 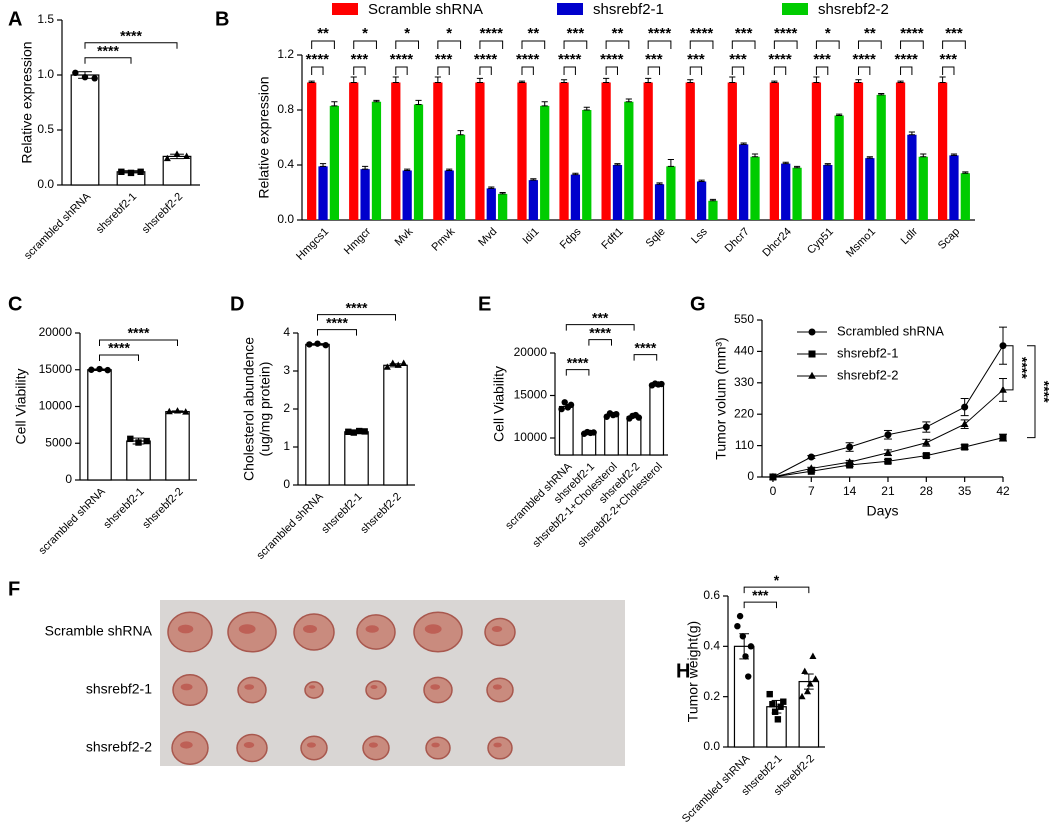 What do you see at coordinates (99, 631) in the screenshot?
I see `row-label: Scramble shRNA` at bounding box center [99, 631].